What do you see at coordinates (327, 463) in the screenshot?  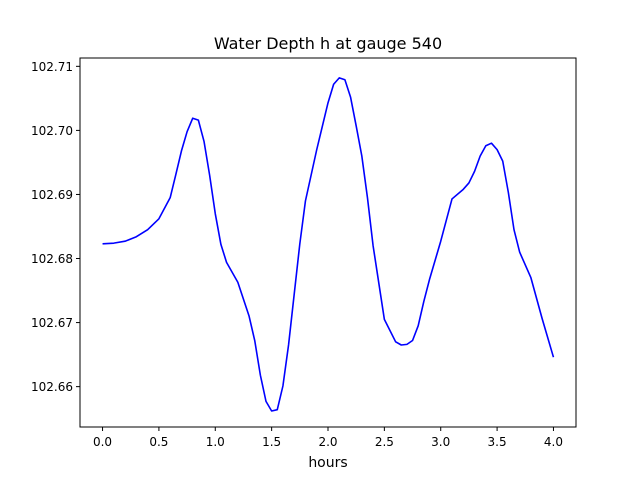 I see `x-axis-label: hours` at bounding box center [327, 463].